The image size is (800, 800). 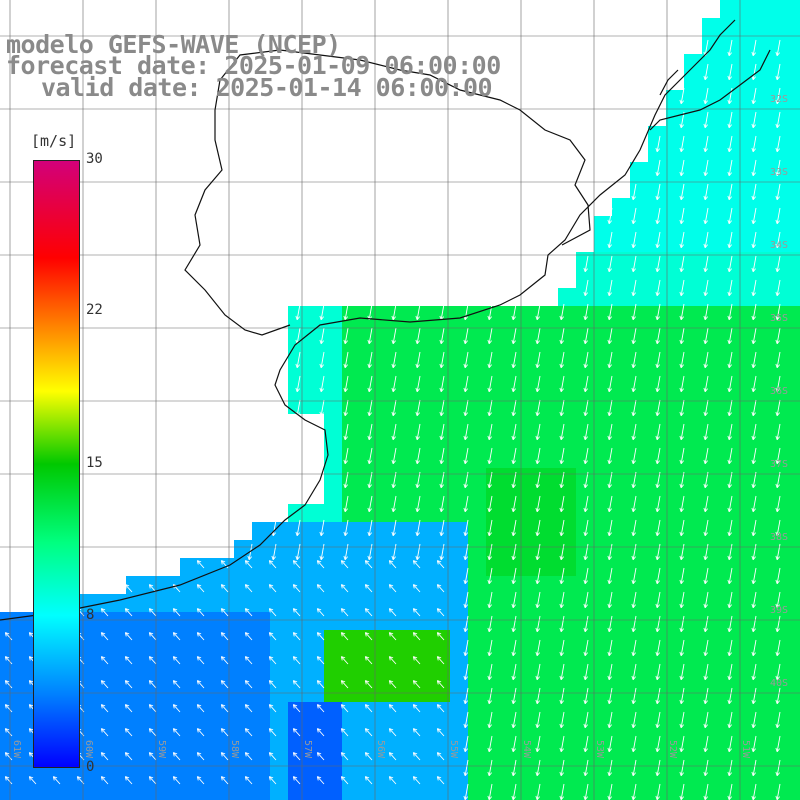 I want to click on colorbar-tick-0: 0, so click(x=90, y=767).